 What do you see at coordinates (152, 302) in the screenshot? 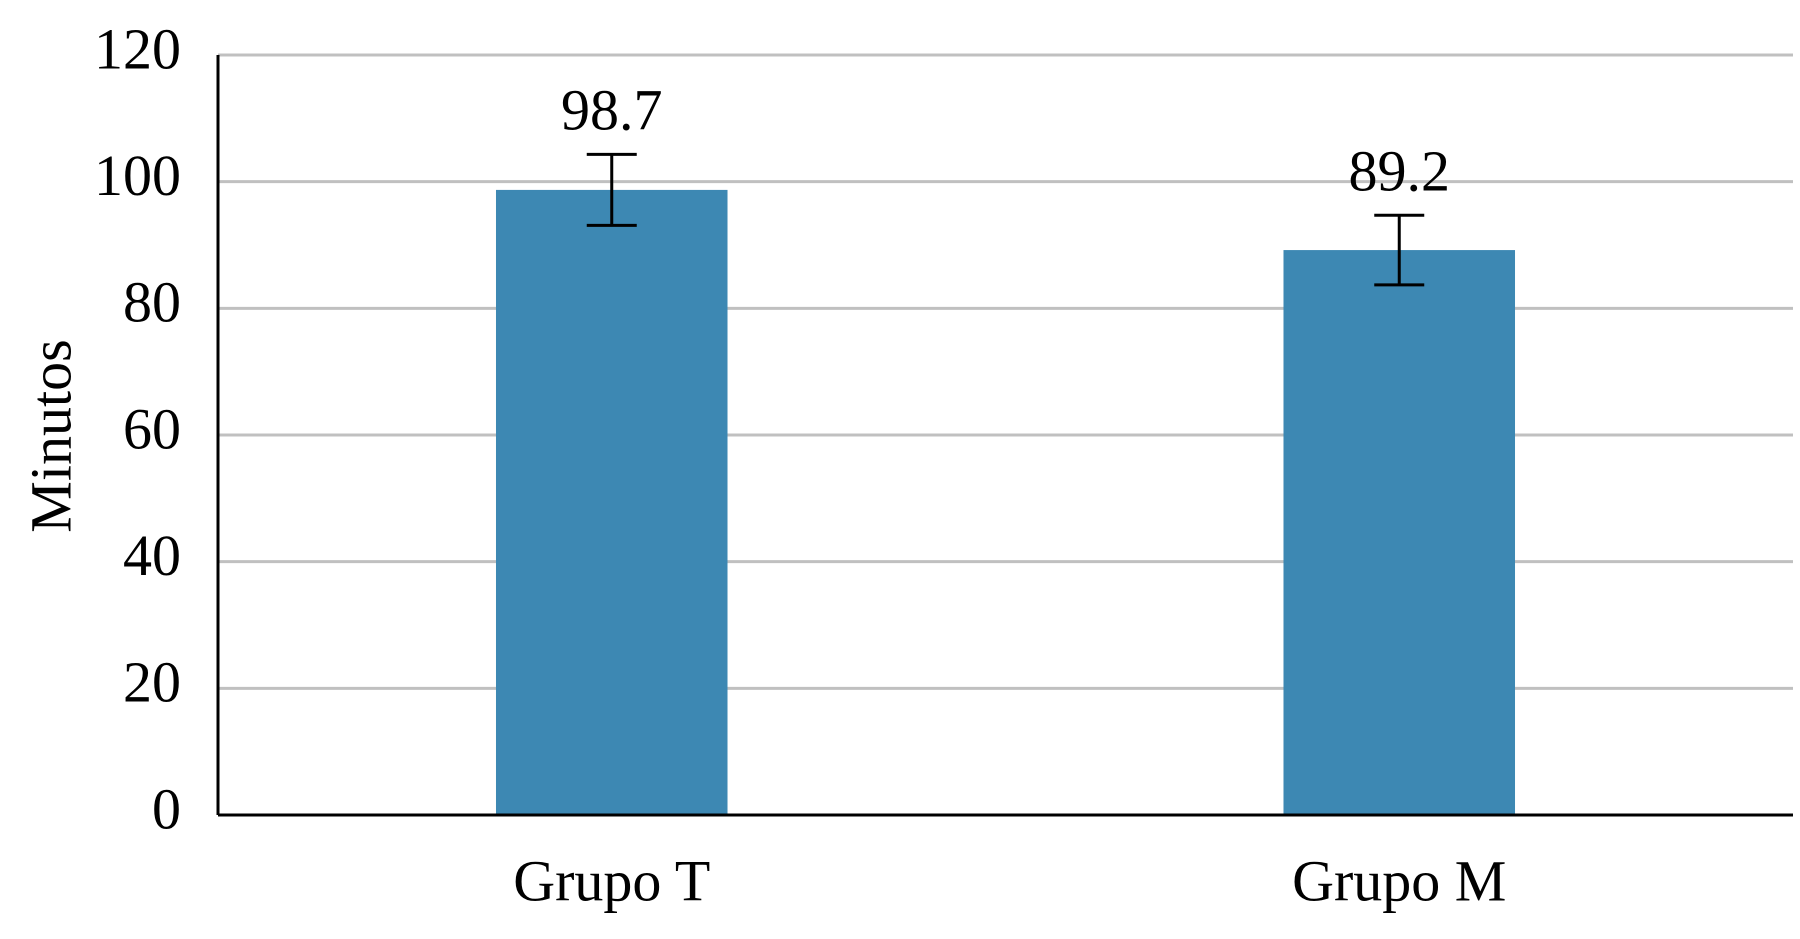
I see `y-tick-label: 80` at bounding box center [152, 302].